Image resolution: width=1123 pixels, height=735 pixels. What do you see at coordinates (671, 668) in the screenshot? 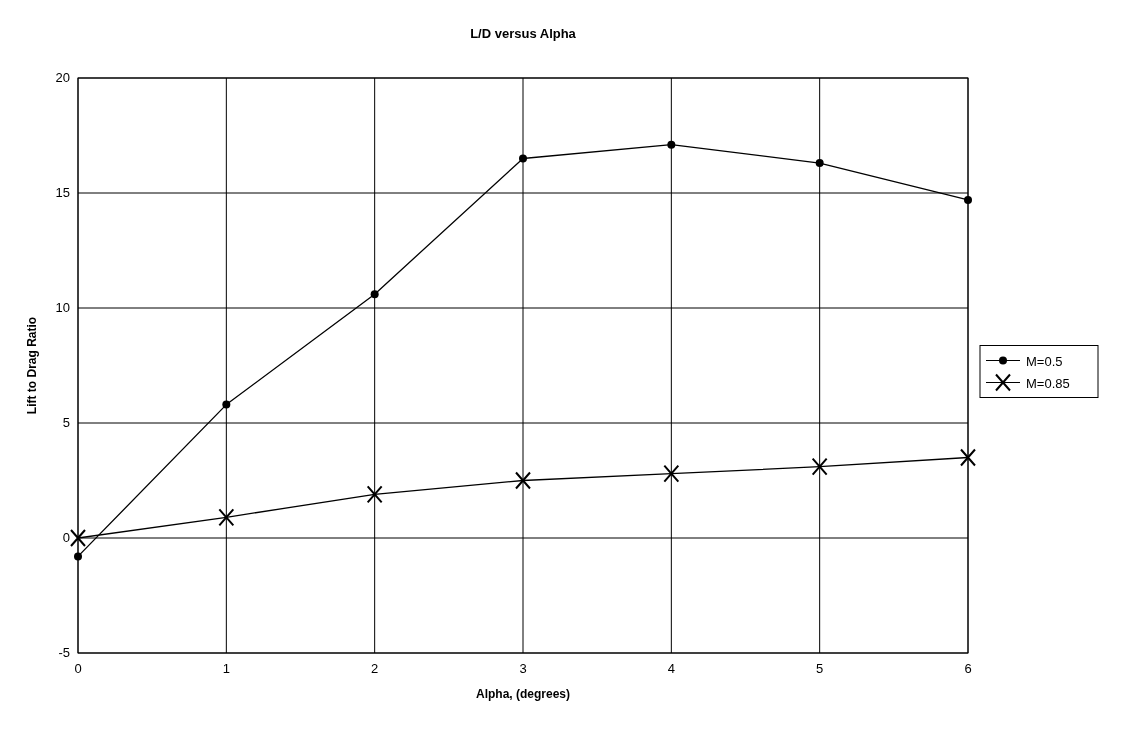
I see `x-tick-label: 4` at bounding box center [671, 668].